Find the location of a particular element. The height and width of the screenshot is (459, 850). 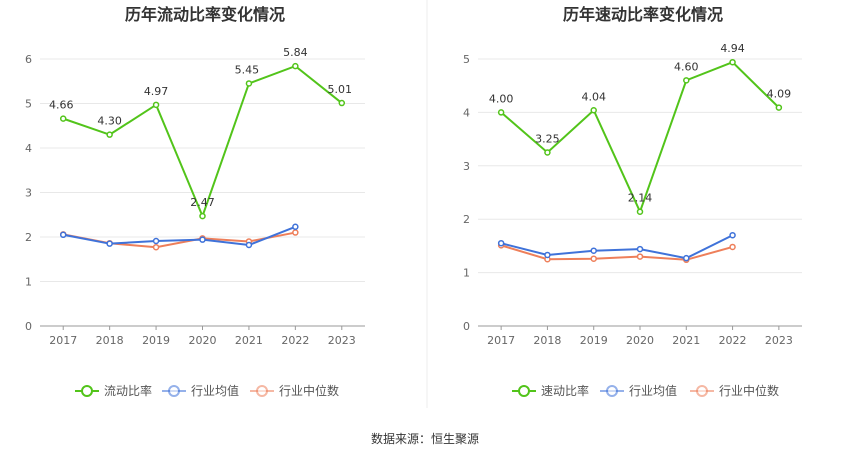

y-tick-label: 6 is located at coordinates (28, 59).